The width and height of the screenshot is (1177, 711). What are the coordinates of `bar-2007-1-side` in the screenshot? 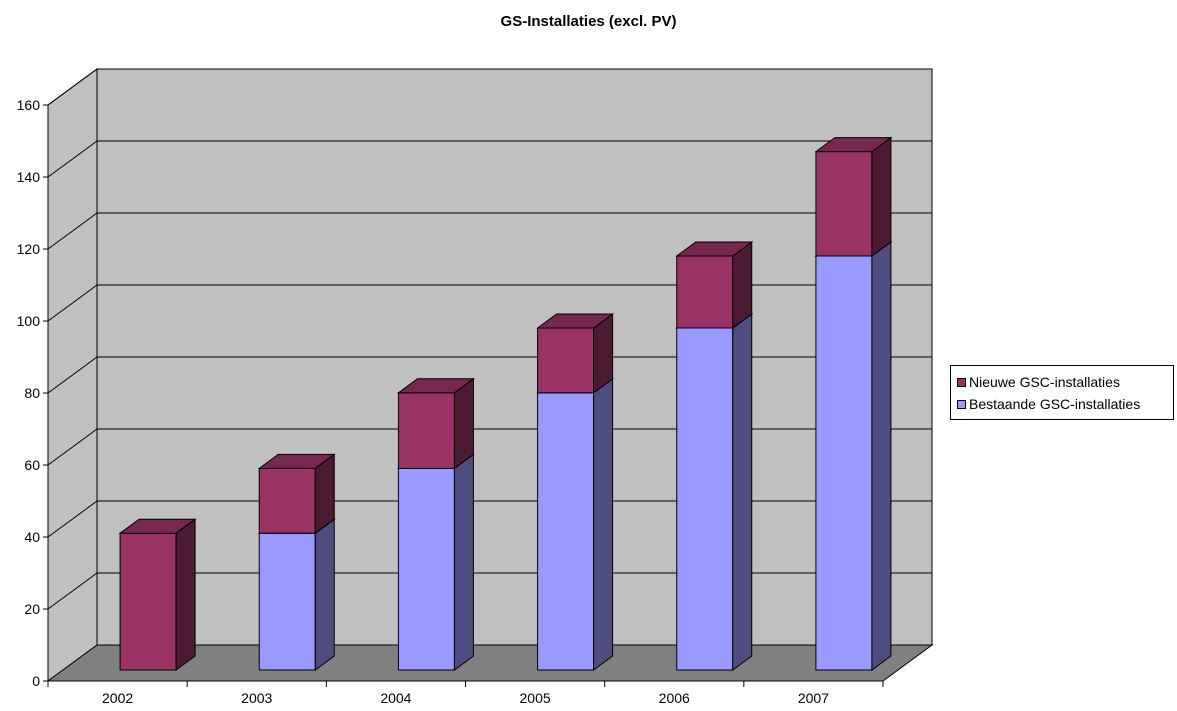 It's located at (881, 196).